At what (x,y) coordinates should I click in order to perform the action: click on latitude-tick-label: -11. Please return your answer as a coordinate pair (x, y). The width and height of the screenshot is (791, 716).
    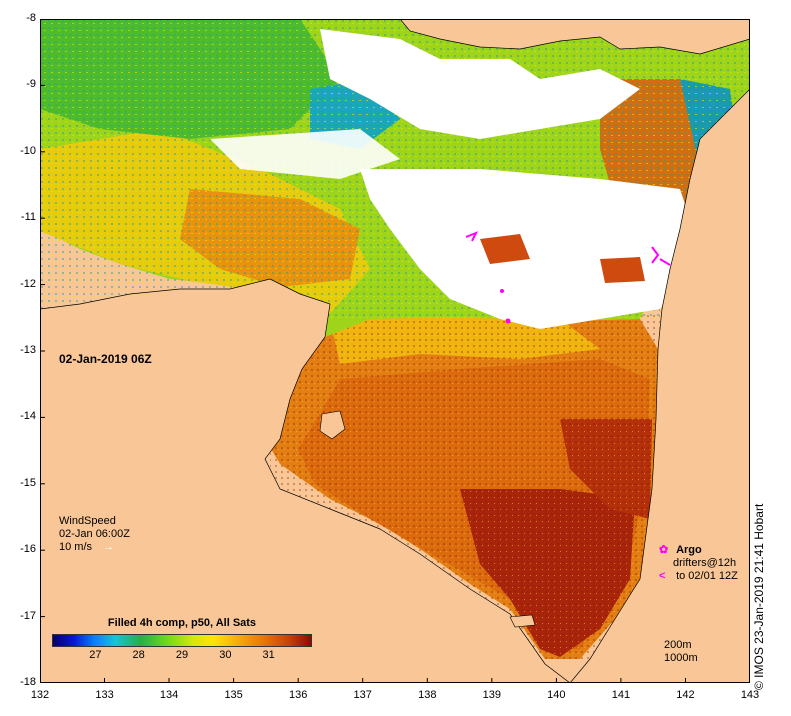
    Looking at the image, I should click on (28, 217).